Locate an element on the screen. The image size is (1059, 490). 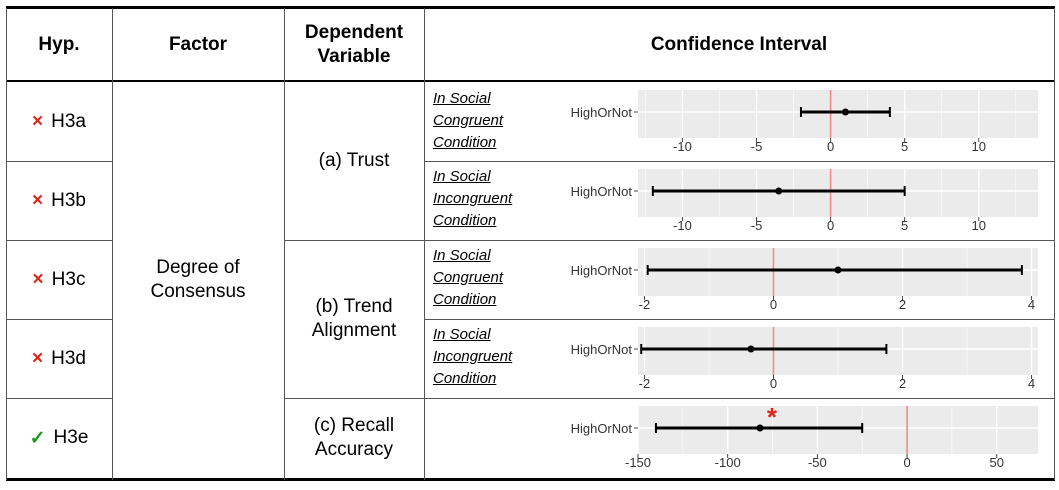
header-factor: Factor is located at coordinates (198, 44).